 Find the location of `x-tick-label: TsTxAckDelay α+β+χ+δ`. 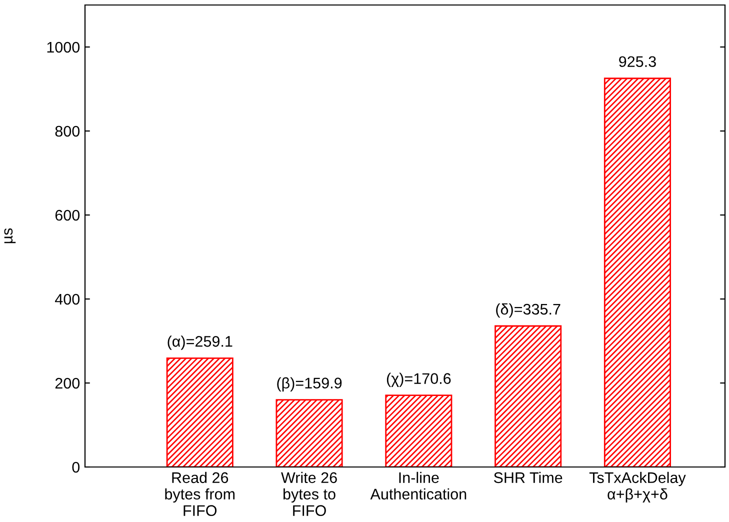

x-tick-label: TsTxAckDelay α+β+χ+δ is located at coordinates (637, 487).